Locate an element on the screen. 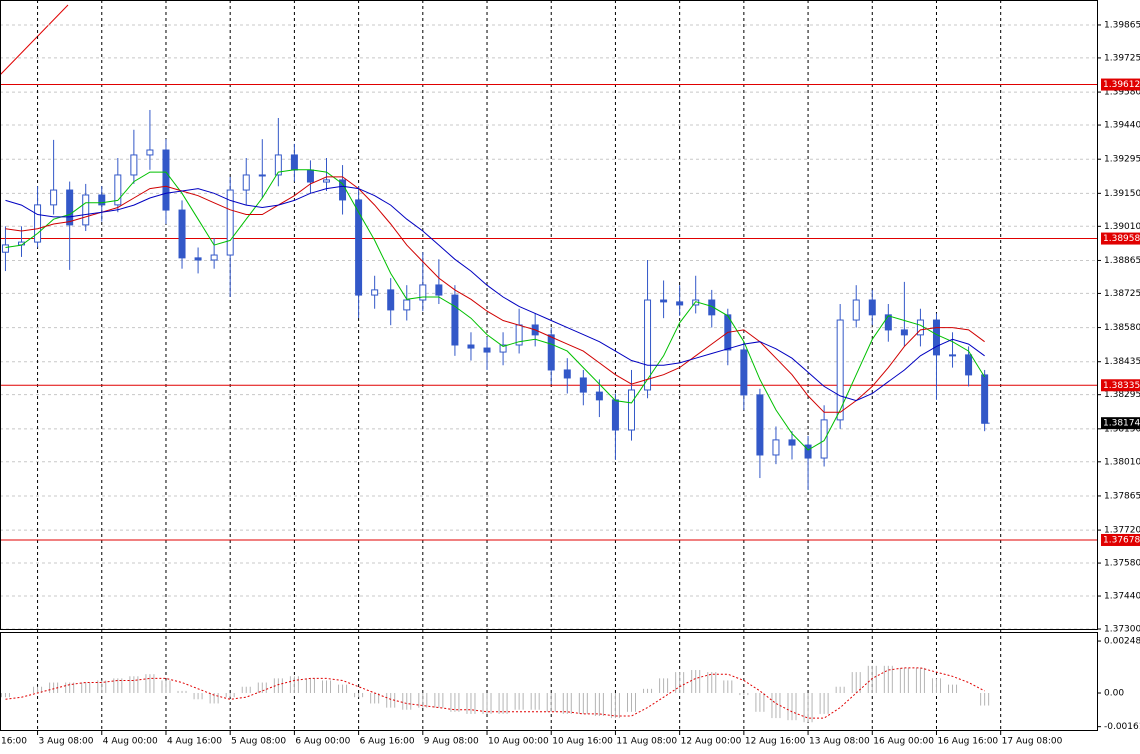 The height and width of the screenshot is (754, 1140). y-tick-label: 0.002485 is located at coordinates (1122, 642).